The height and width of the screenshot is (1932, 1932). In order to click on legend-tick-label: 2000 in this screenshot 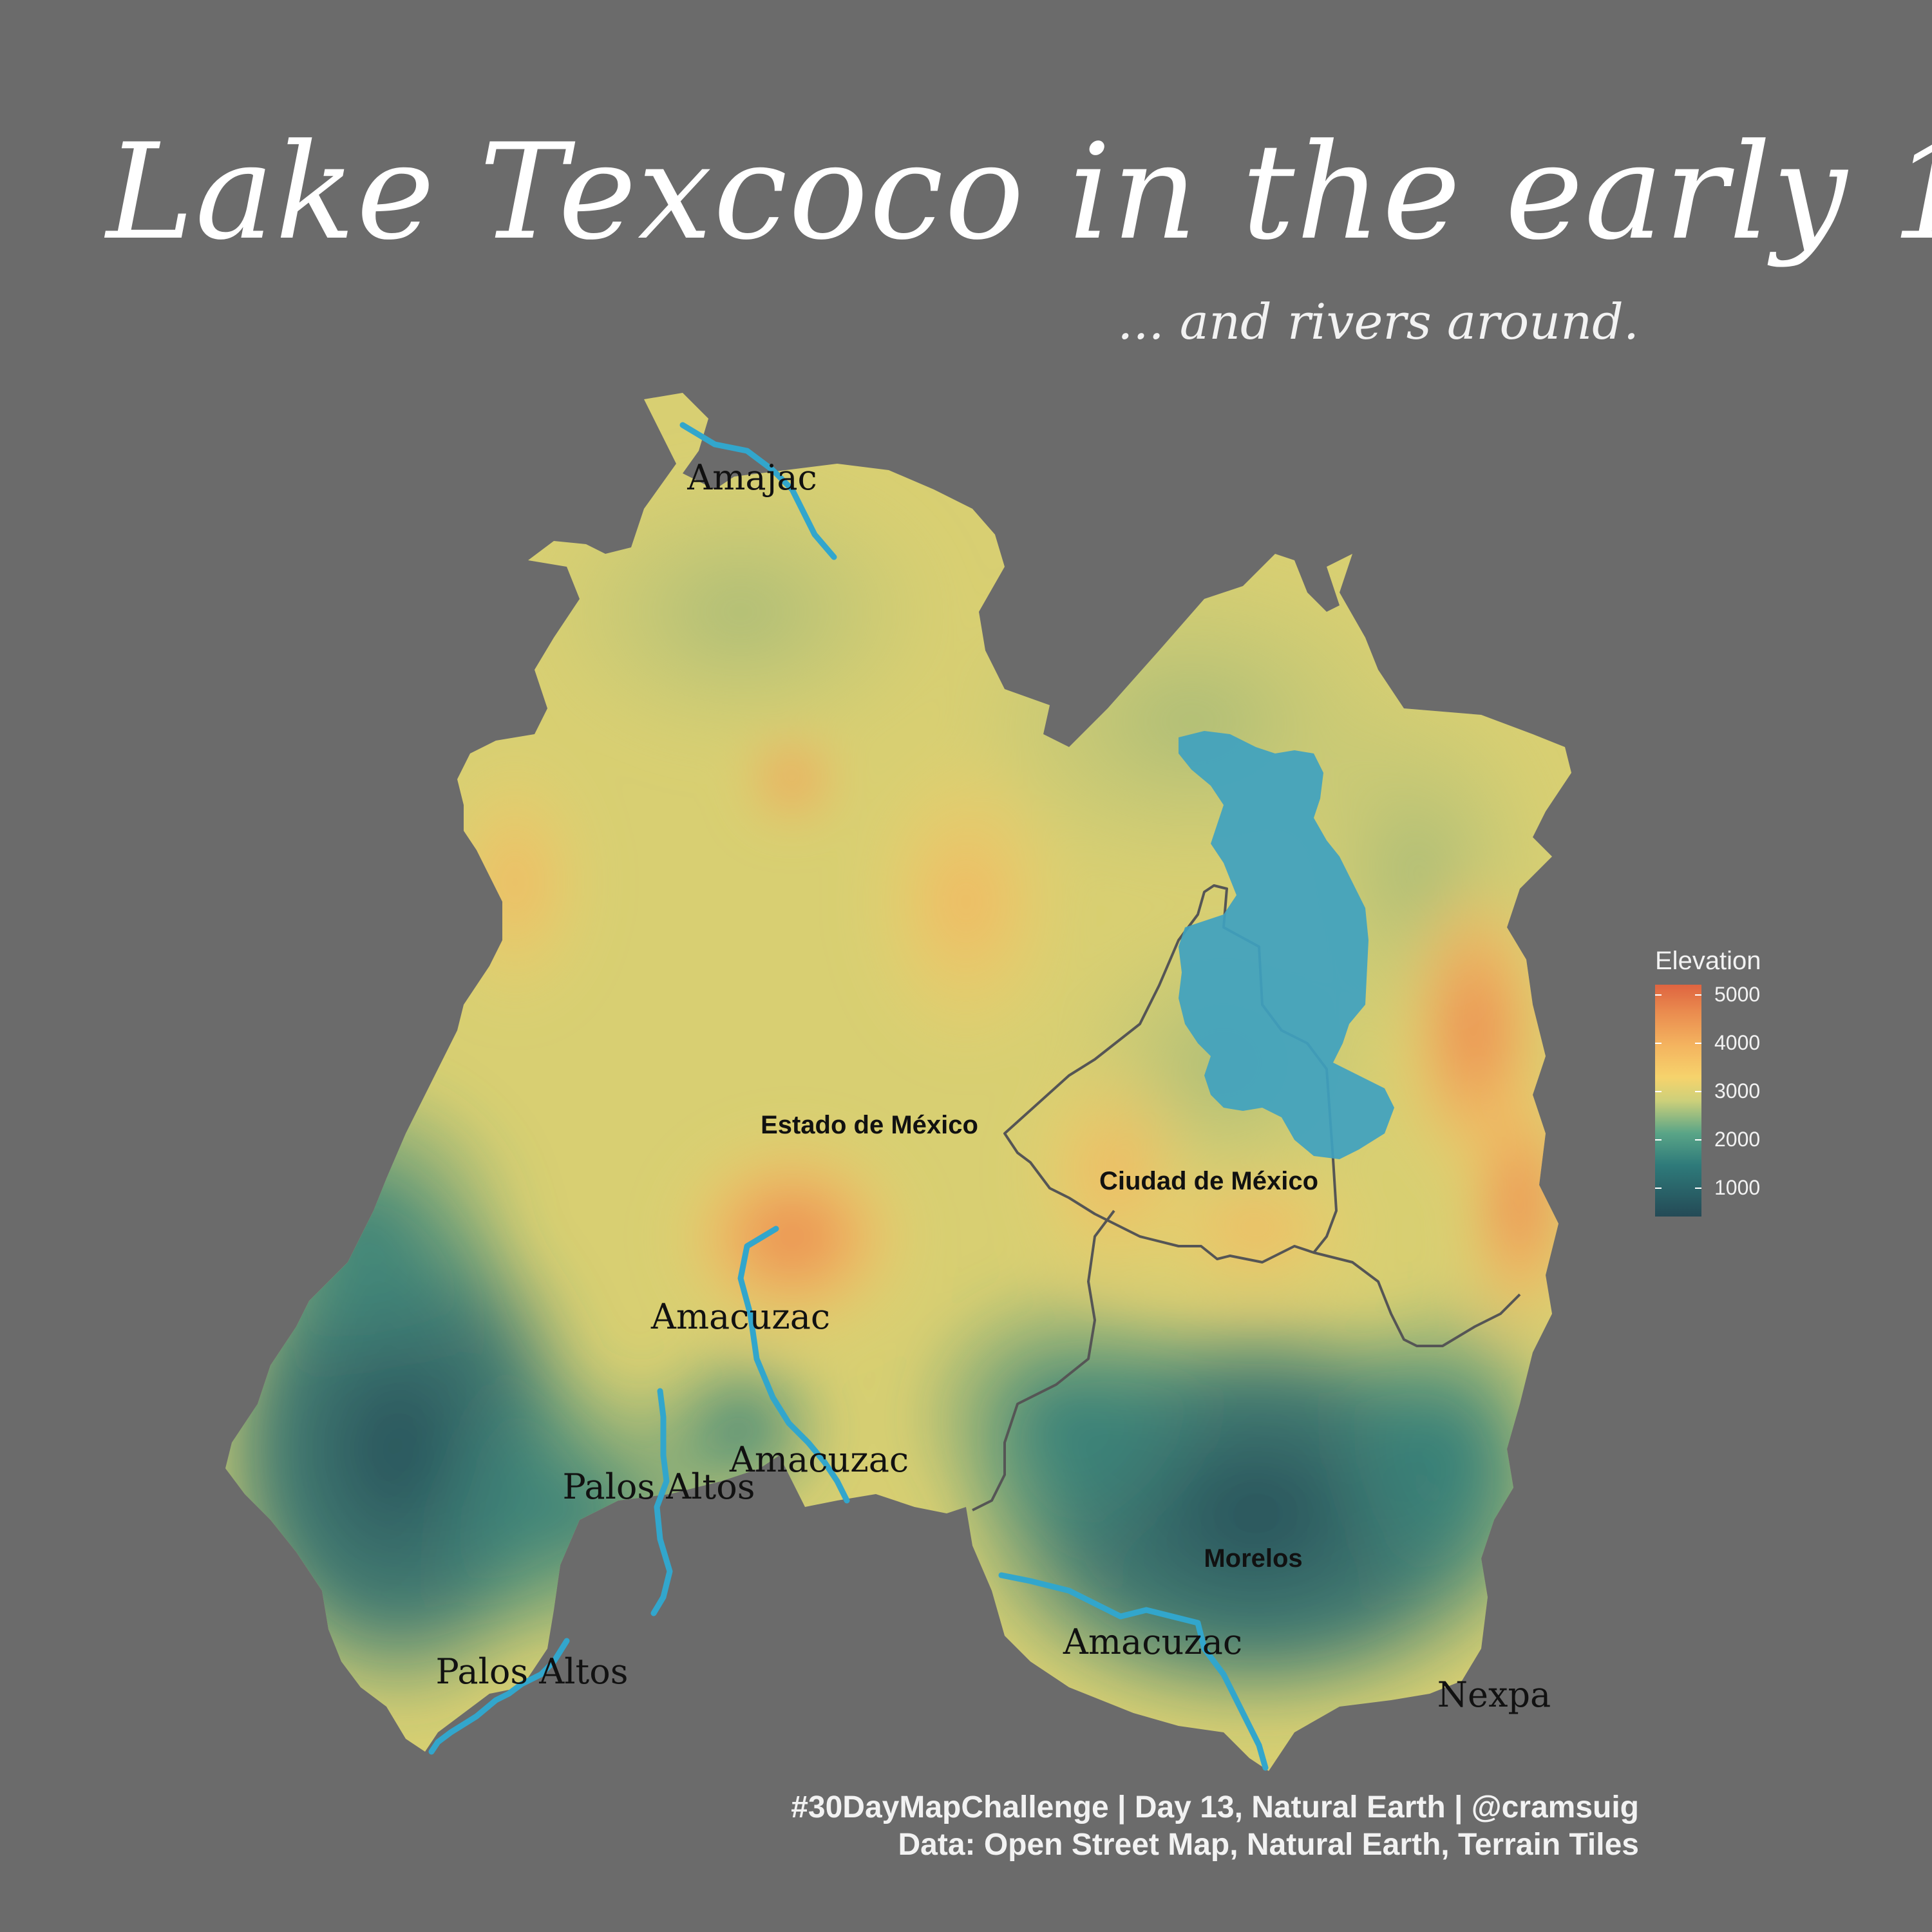, I will do `click(1737, 1139)`.